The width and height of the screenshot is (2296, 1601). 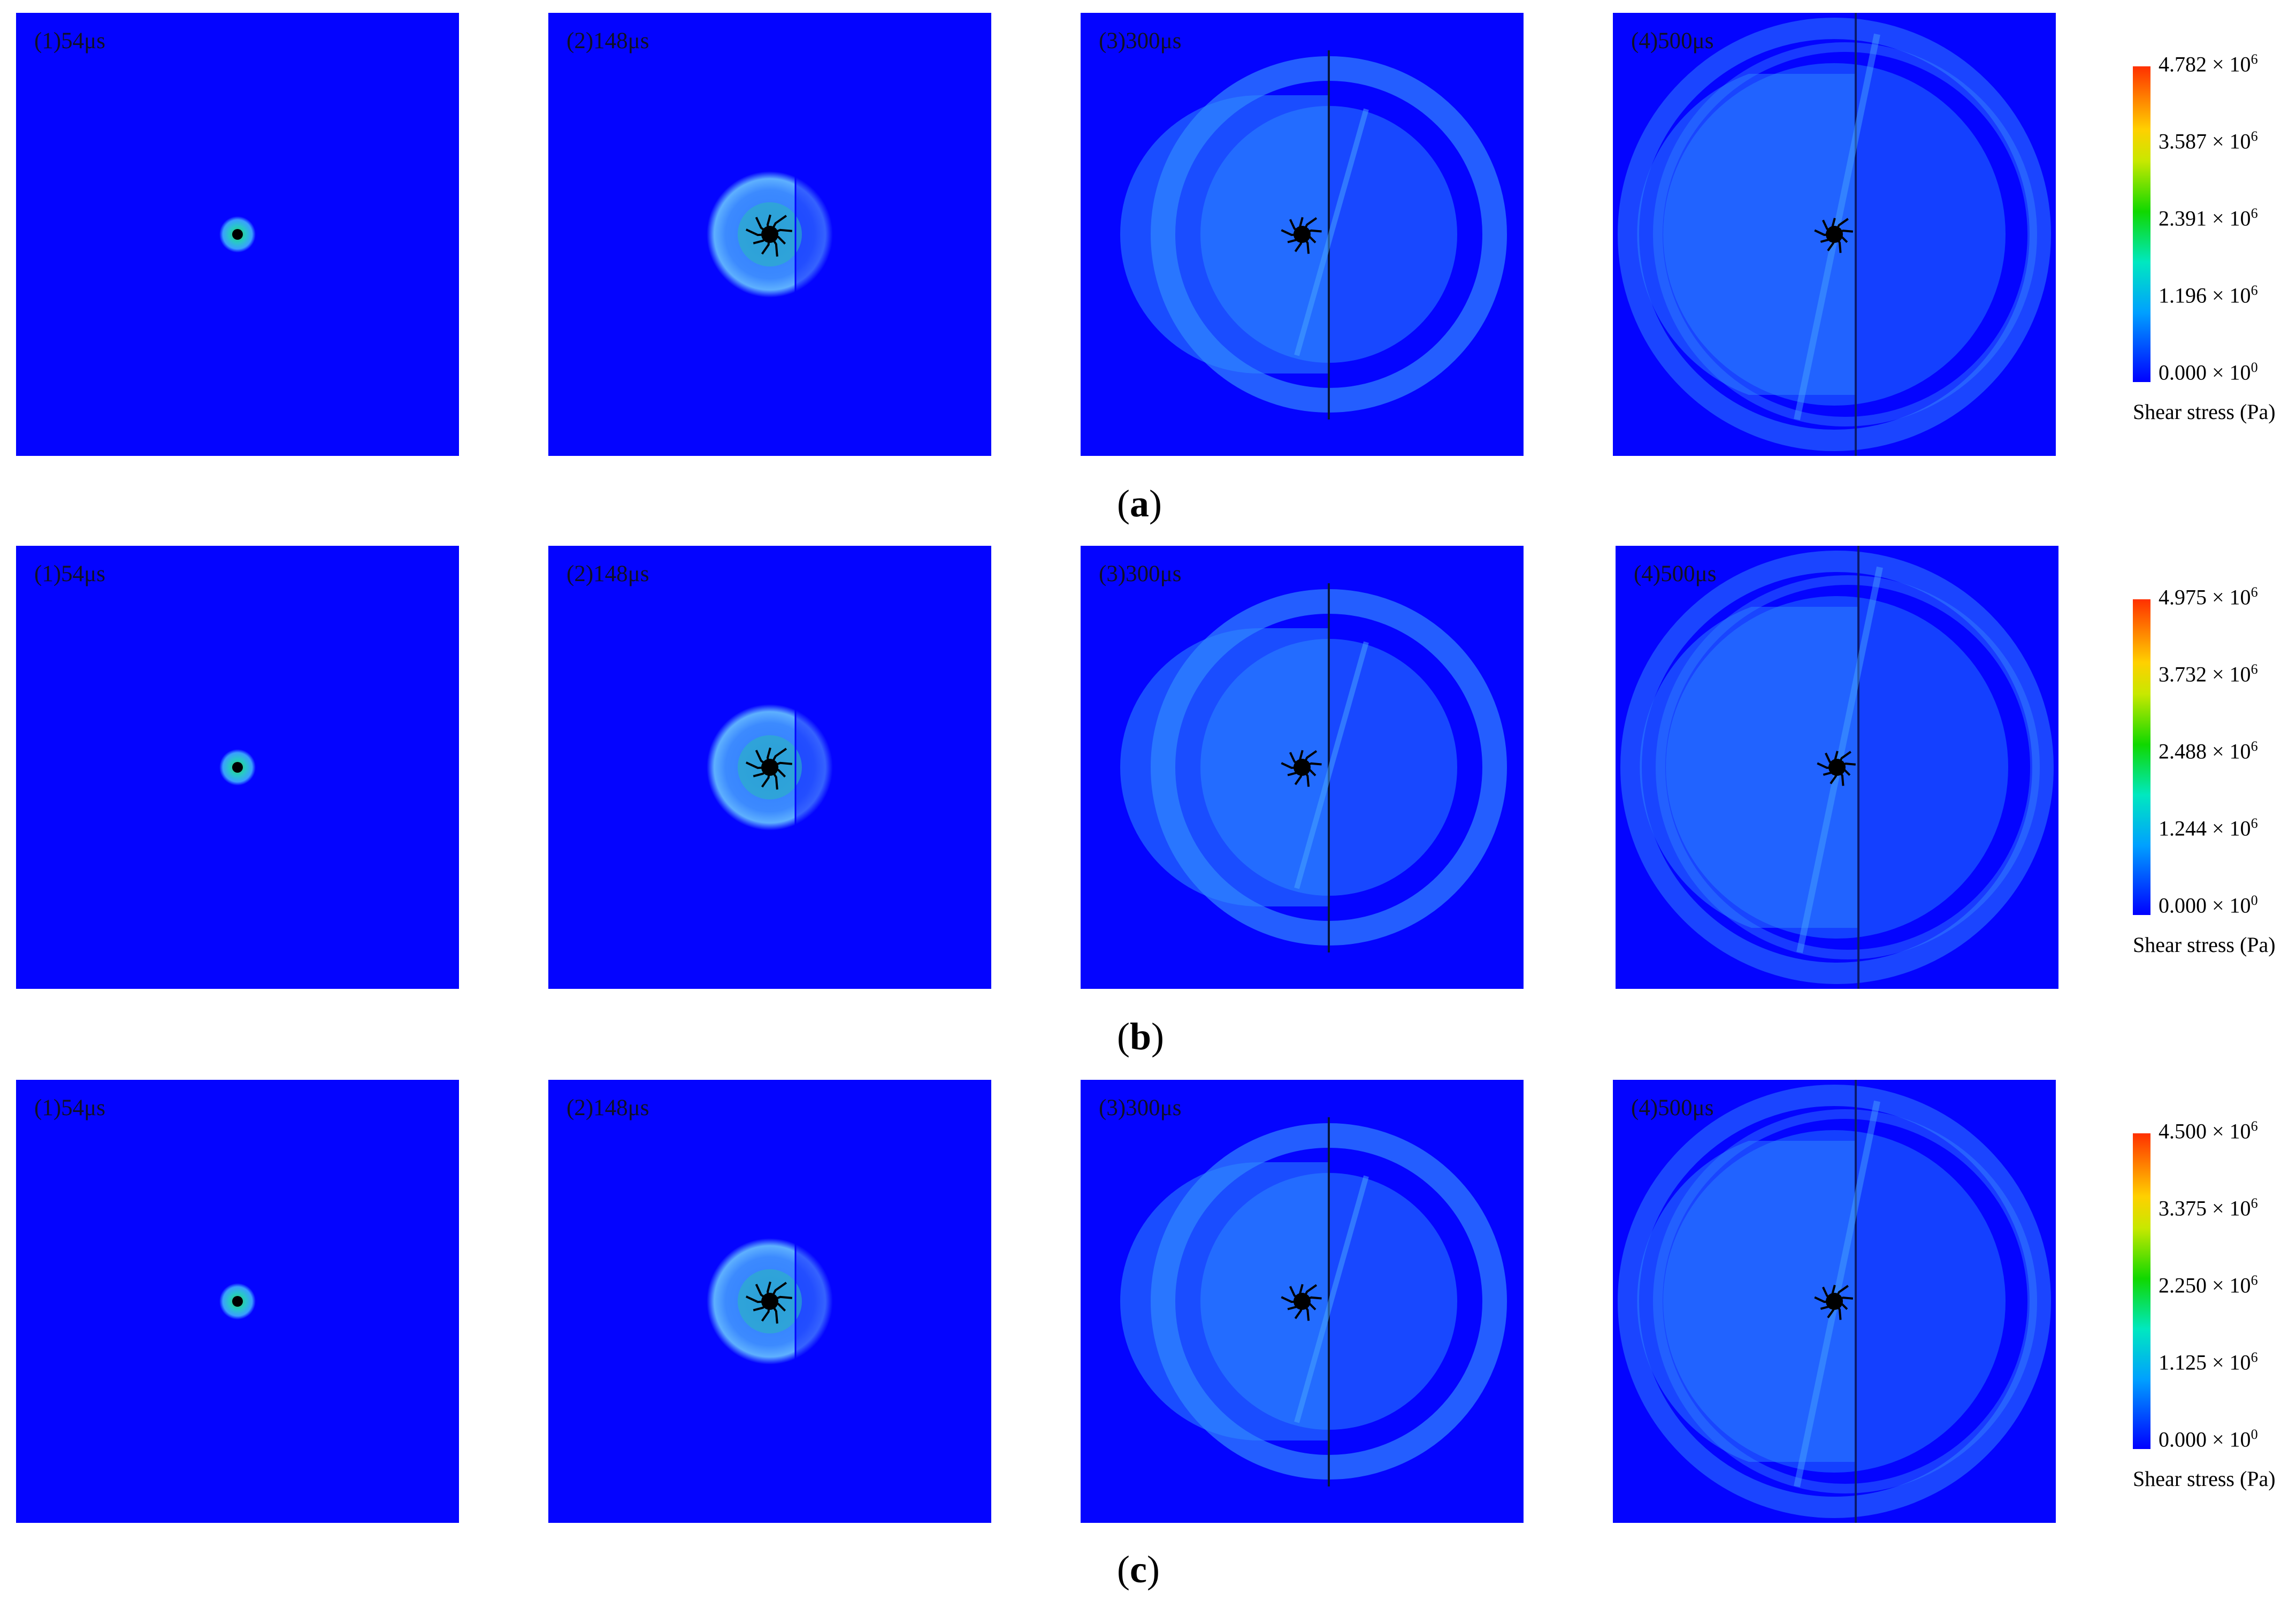 I want to click on colorbar-tick: 4.500 × 10⁶, so click(x=2209, y=1130).